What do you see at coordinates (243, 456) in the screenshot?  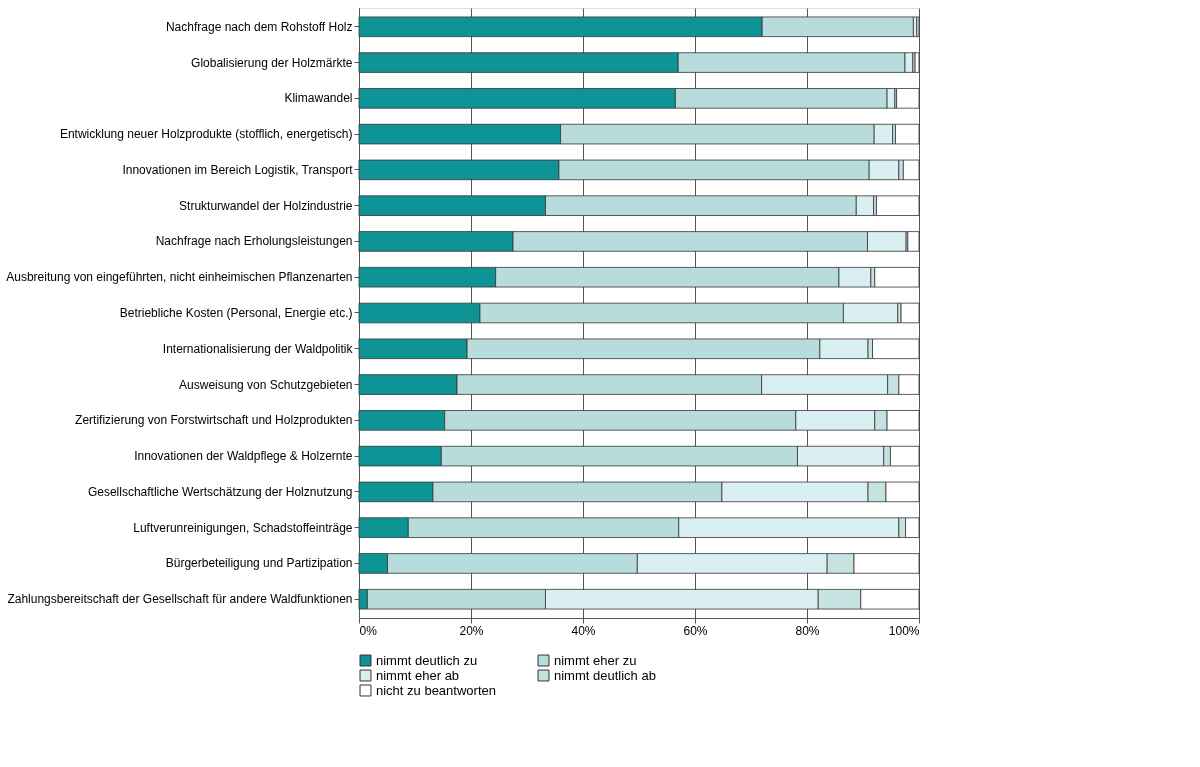 I see `y-tick-label: Innovationen der Waldpflege & Holzernte` at bounding box center [243, 456].